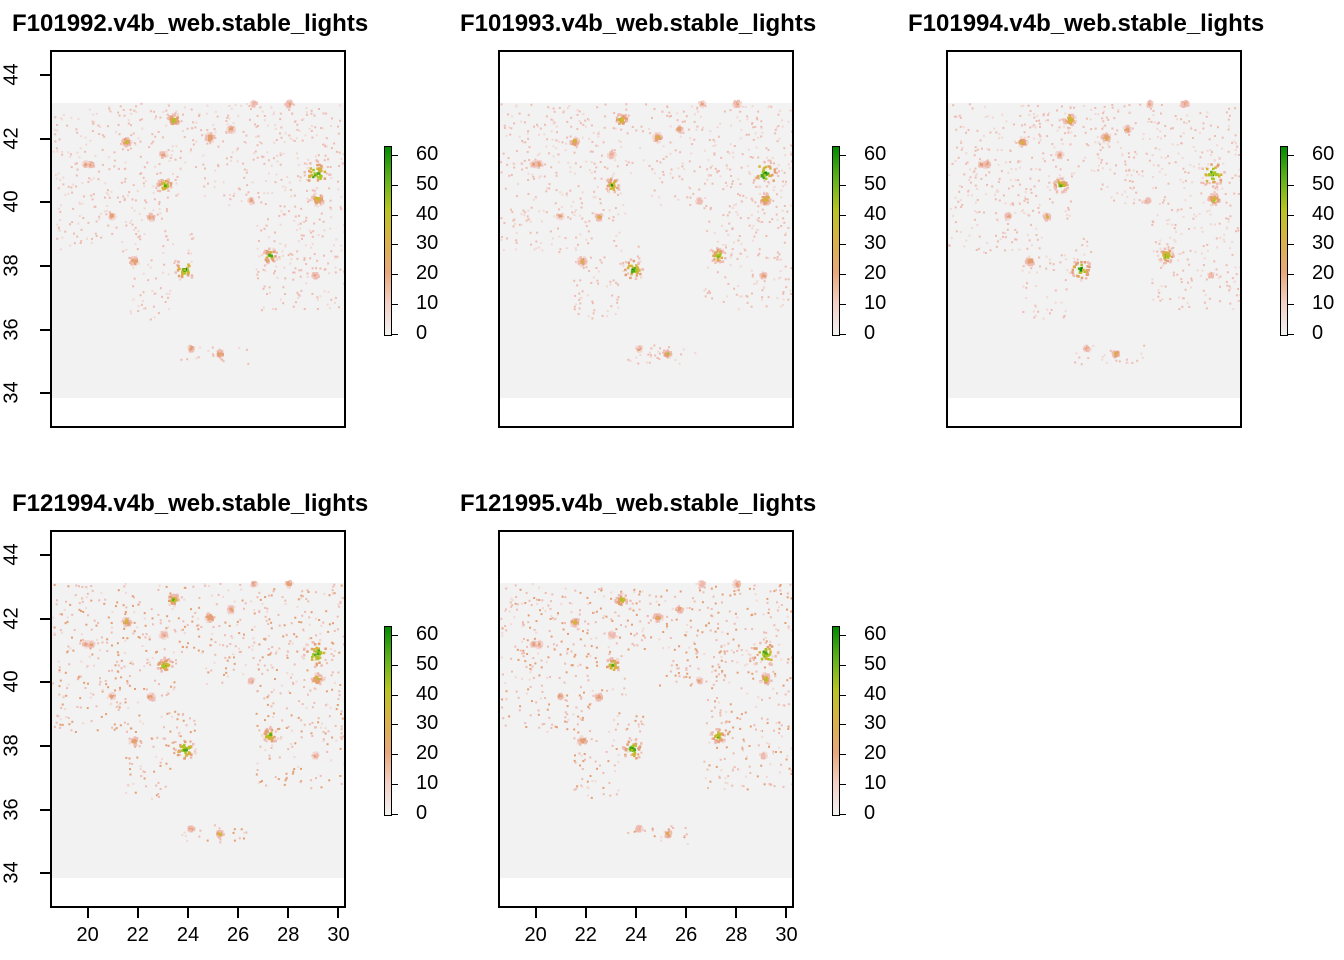 Image resolution: width=1344 pixels, height=960 pixels. Describe the element at coordinates (395, 155) in the screenshot. I see `legend-tick` at that location.